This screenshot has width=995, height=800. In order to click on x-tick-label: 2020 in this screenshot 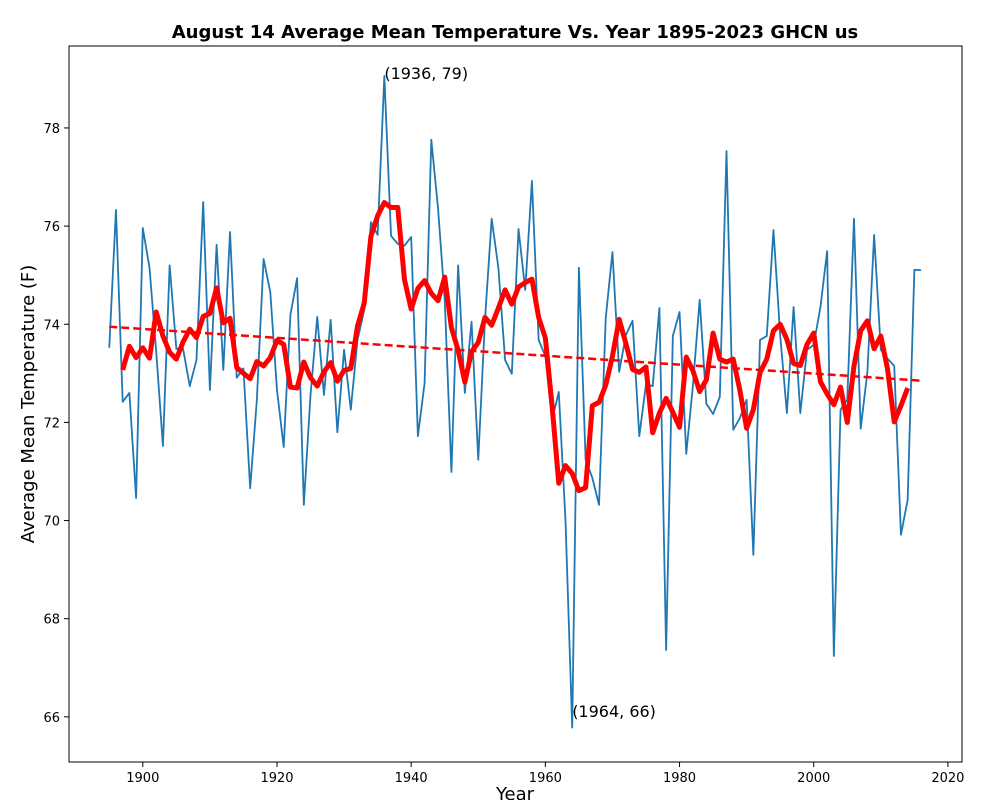, I will do `click(947, 778)`.